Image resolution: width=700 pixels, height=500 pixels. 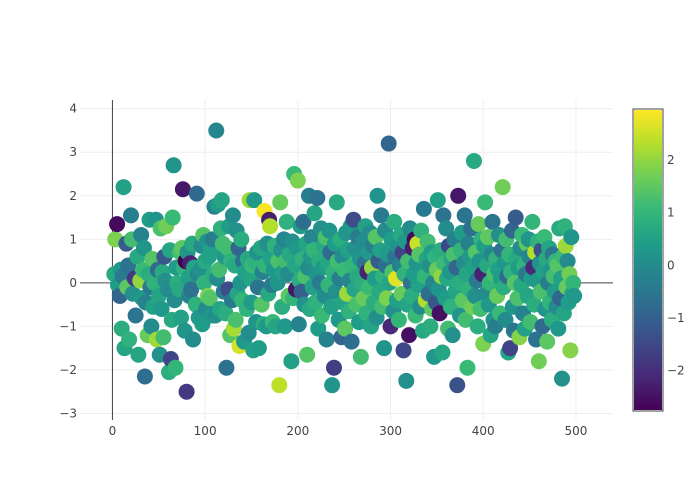 I want to click on y-tick-label: −1, so click(x=68, y=326).